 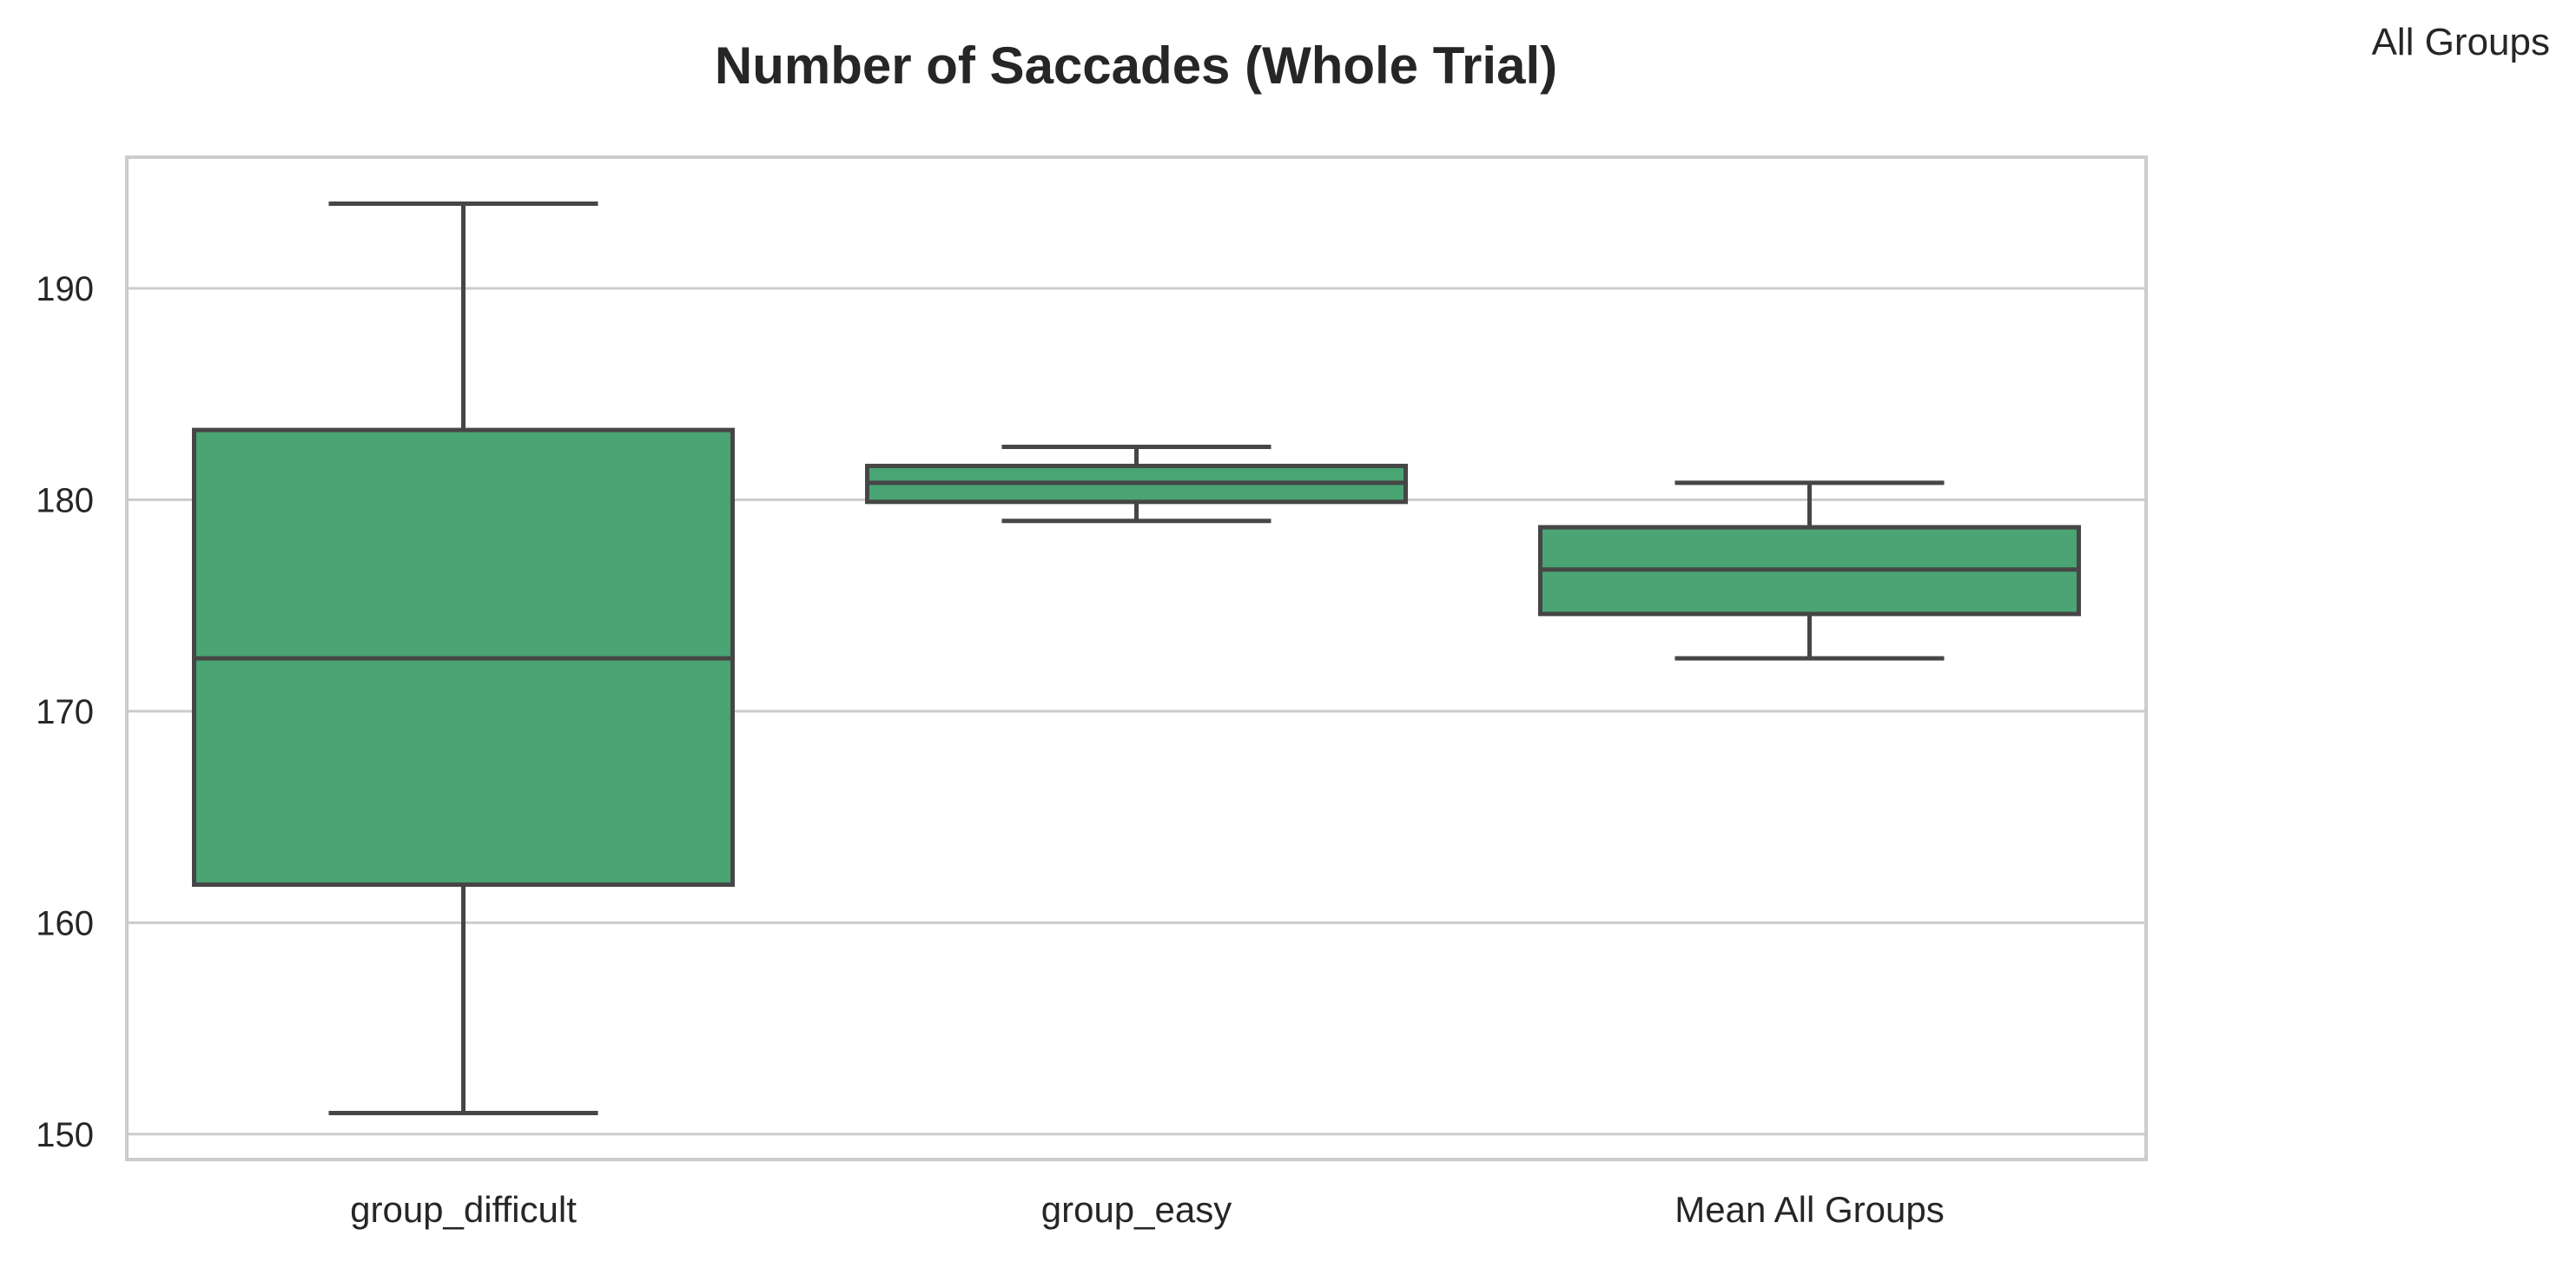 What do you see at coordinates (1809, 1209) in the screenshot?
I see `x-tick-label: Mean All Groups` at bounding box center [1809, 1209].